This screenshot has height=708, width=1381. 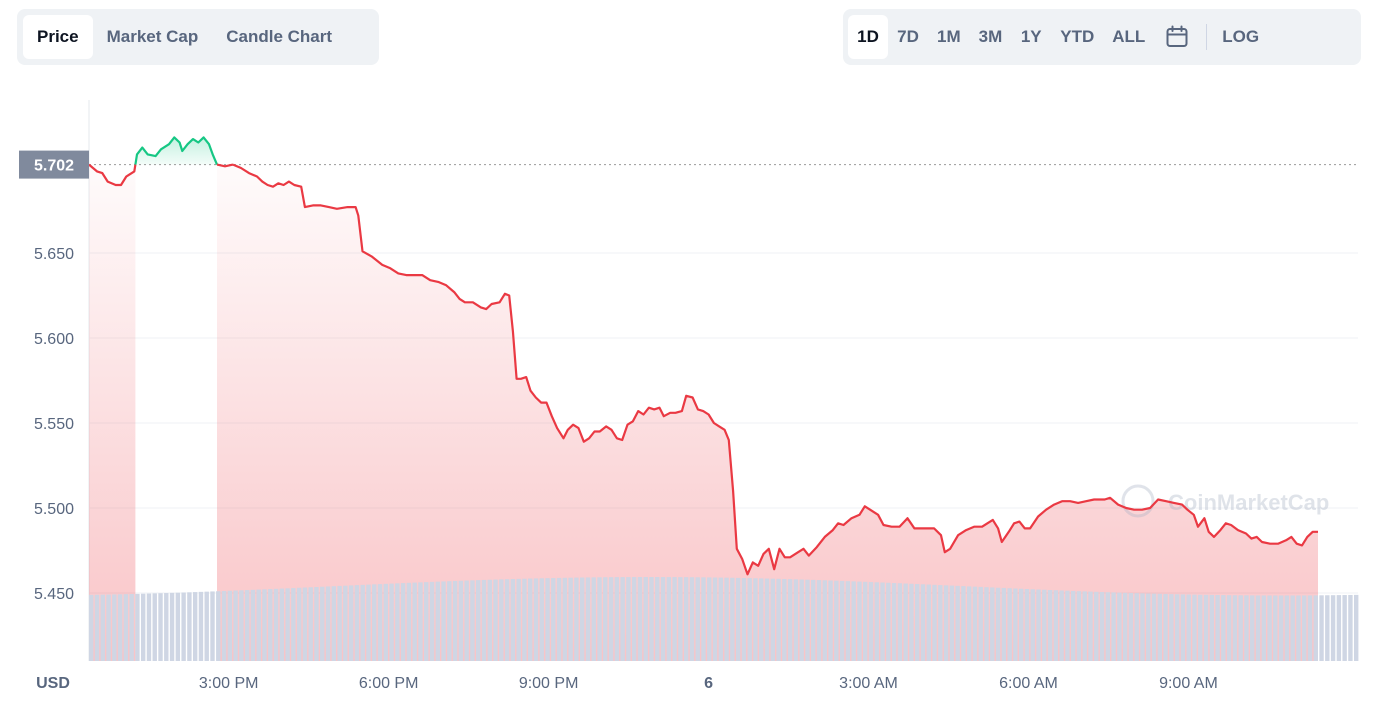 I want to click on tab-market-cap: Market Cap, so click(x=152, y=36).